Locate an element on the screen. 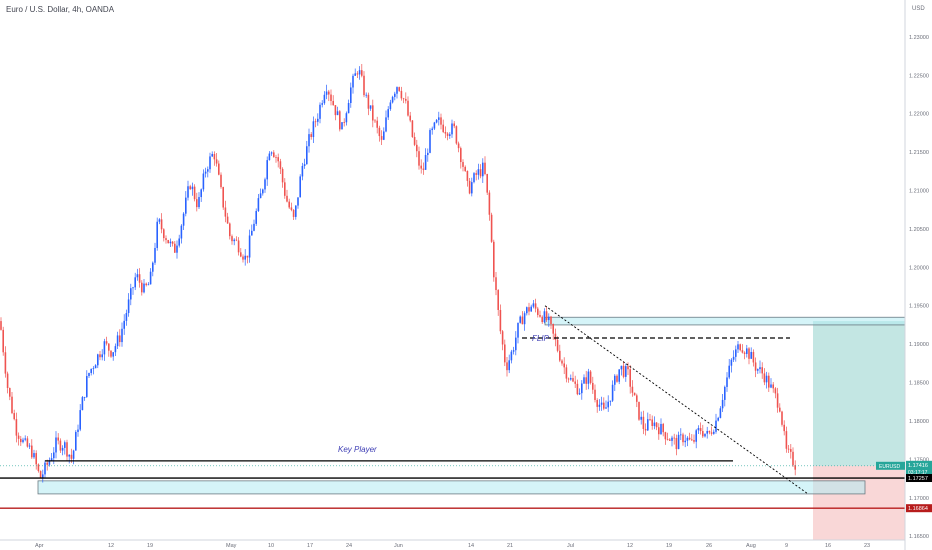 The image size is (932, 550). y-tick-label: 1.17500 is located at coordinates (919, 460).